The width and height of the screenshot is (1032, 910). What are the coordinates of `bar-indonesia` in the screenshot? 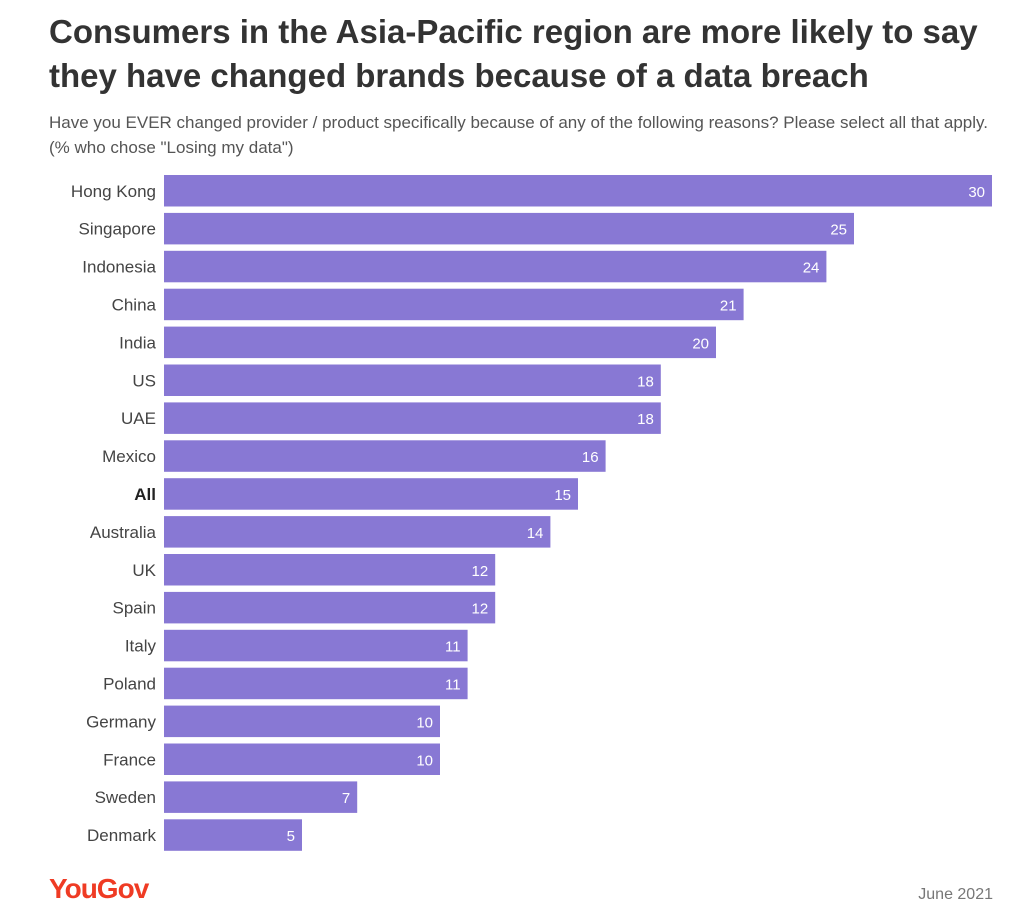 It's located at (495, 266).